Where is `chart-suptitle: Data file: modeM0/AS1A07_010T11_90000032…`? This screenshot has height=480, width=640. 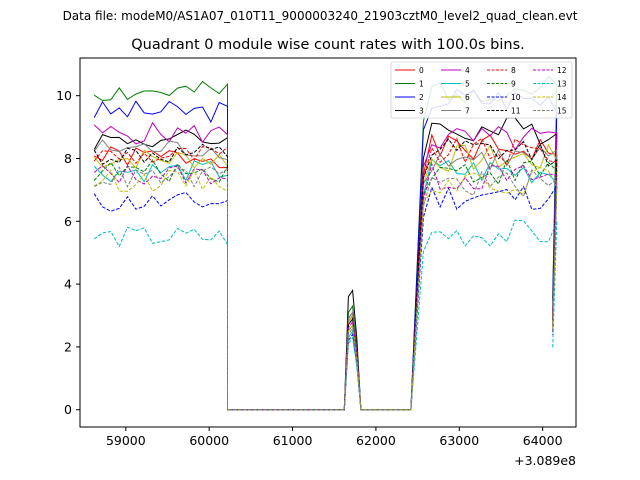 chart-suptitle: Data file: modeM0/AS1A07_010T11_90000032… is located at coordinates (320, 16).